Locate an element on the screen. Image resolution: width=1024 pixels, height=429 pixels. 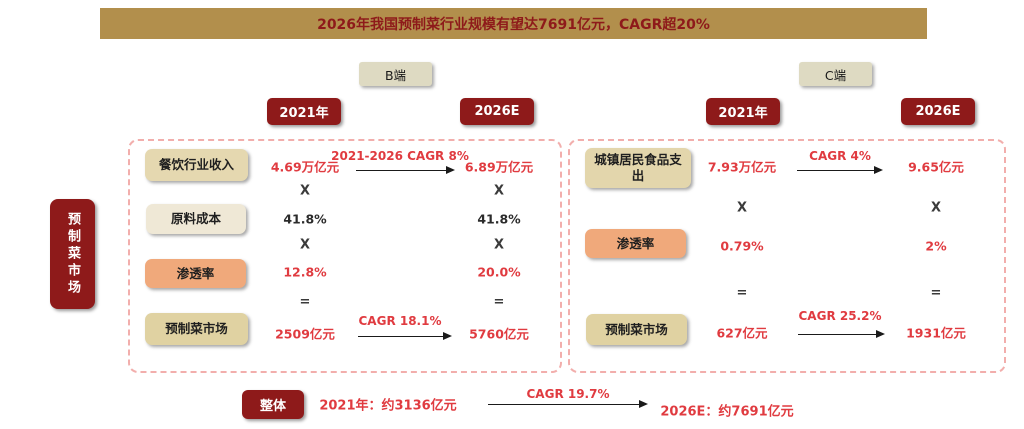
b-row4-label-box: 预制菜市场 is located at coordinates (196, 329).